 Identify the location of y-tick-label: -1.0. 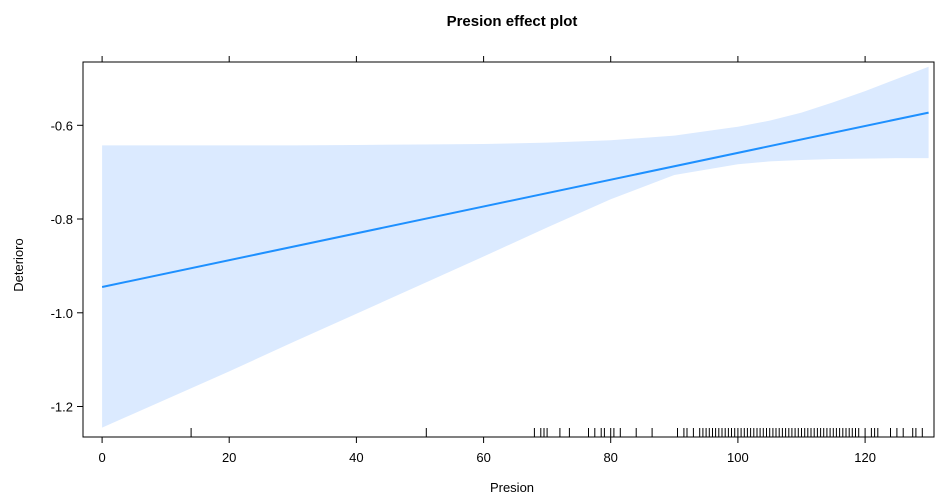
(62, 313).